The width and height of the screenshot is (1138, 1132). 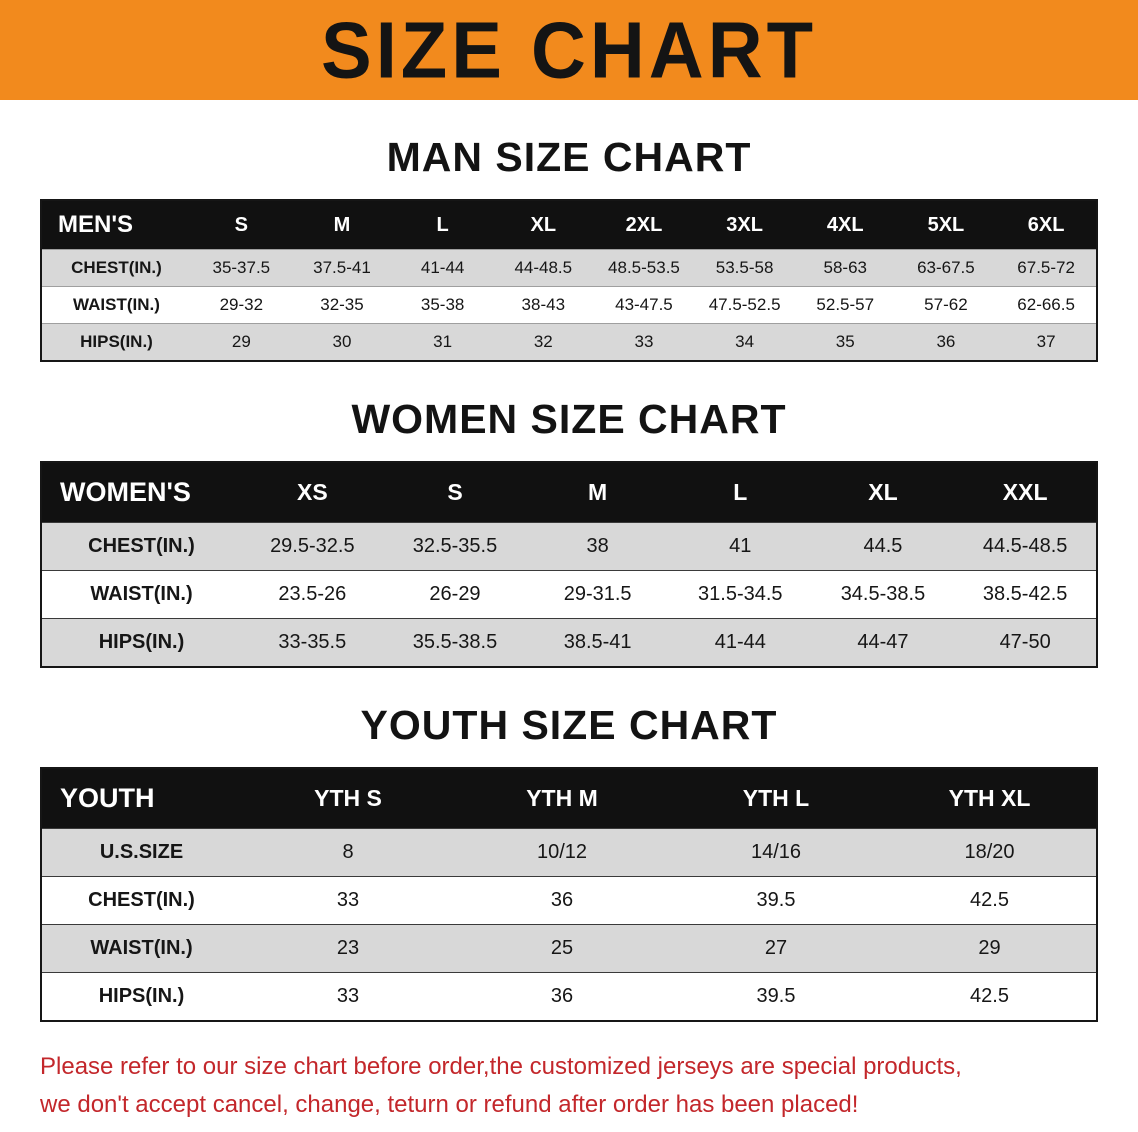 I want to click on size-value: 35-38, so click(x=442, y=304).